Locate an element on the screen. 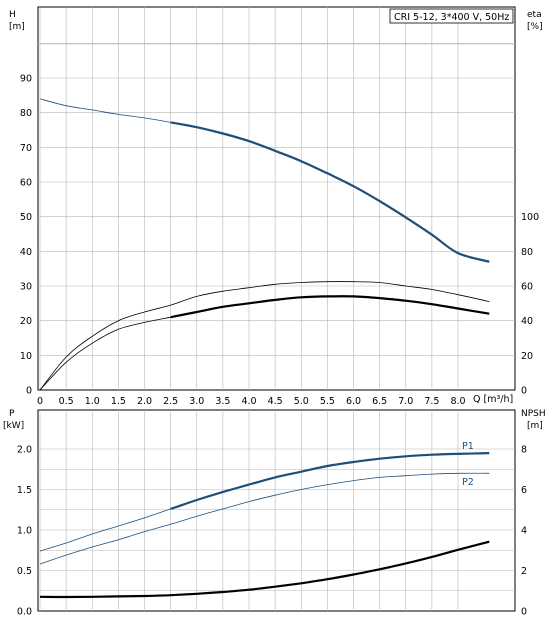  h-curve-bold is located at coordinates (330, 192).